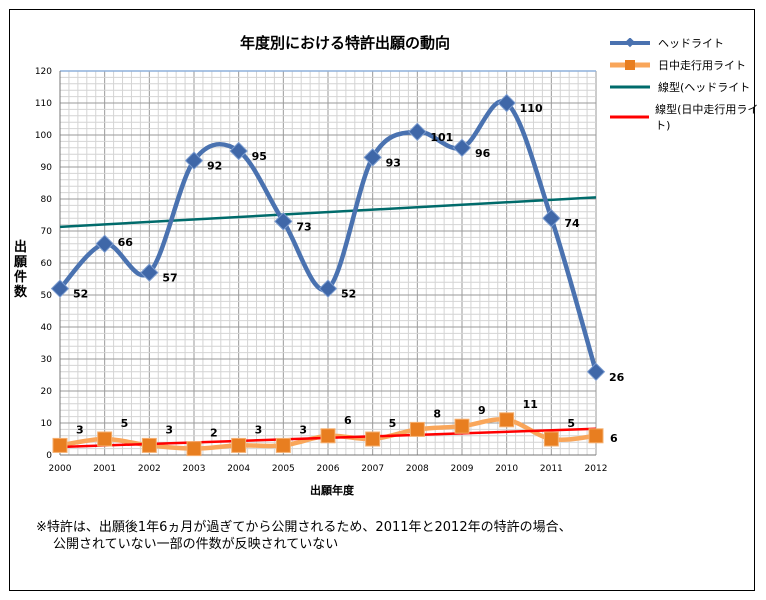 This screenshot has height=600, width=766. Describe the element at coordinates (259, 156) in the screenshot. I see `headlight-data-label: 95` at that location.